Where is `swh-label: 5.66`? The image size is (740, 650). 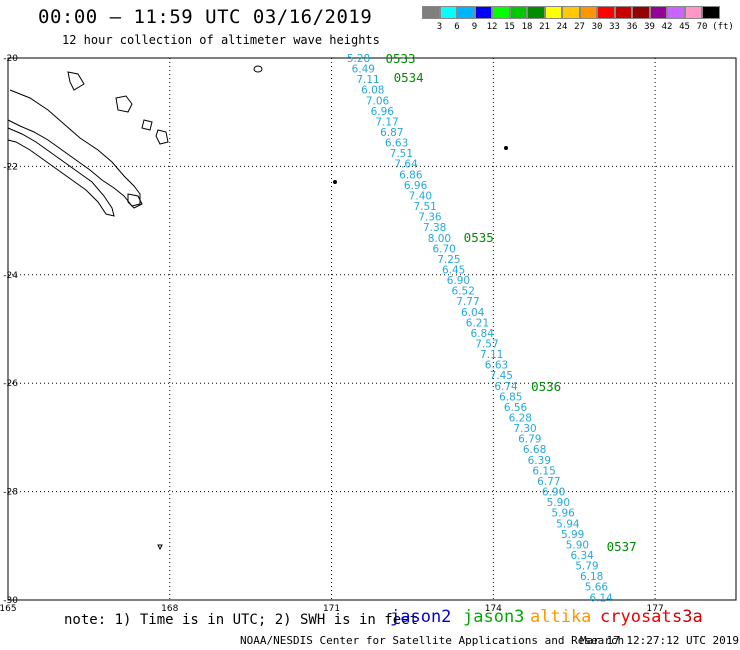
swh-label: 5.66 is located at coordinates (597, 588).